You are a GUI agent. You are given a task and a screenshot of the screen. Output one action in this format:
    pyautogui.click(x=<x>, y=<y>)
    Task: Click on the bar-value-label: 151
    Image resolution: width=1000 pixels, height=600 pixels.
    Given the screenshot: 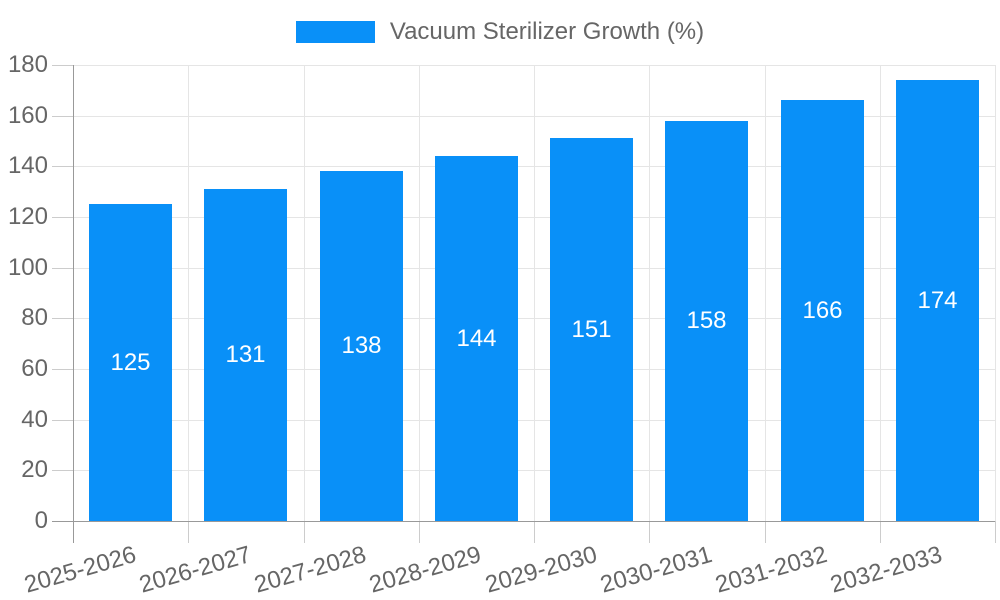 What is the action you would take?
    pyautogui.click(x=591, y=329)
    